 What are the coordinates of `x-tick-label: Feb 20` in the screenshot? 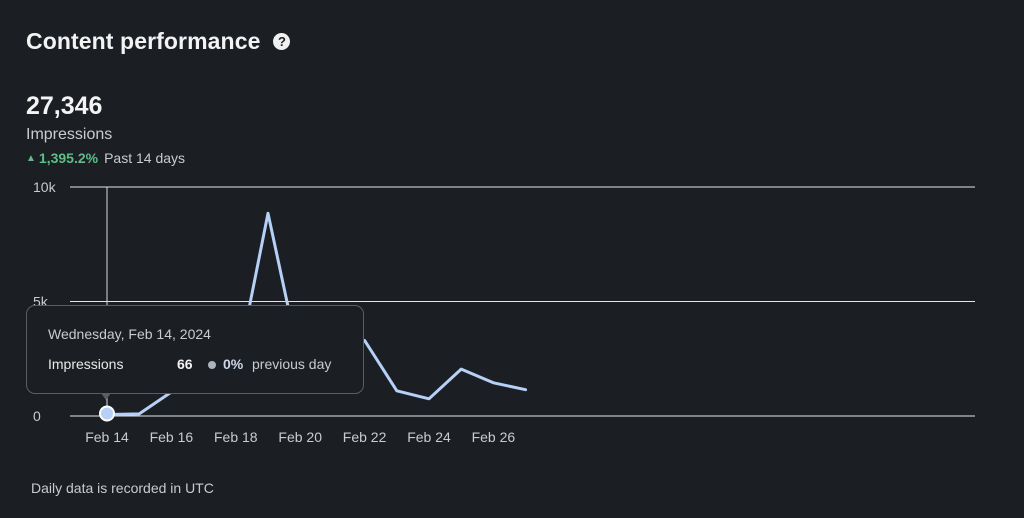 It's located at (300, 437).